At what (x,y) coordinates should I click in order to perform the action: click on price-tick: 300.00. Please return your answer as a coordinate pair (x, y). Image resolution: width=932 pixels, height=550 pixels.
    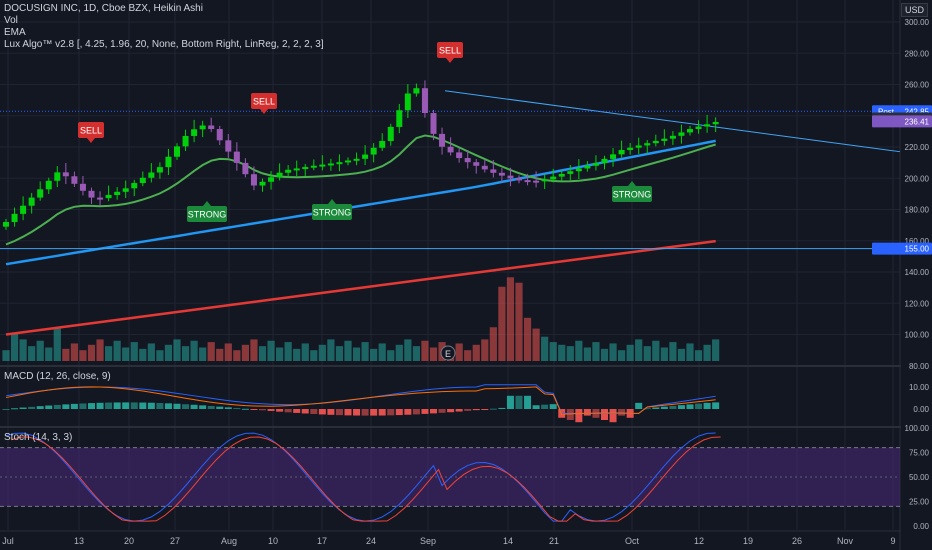
    Looking at the image, I should click on (917, 22).